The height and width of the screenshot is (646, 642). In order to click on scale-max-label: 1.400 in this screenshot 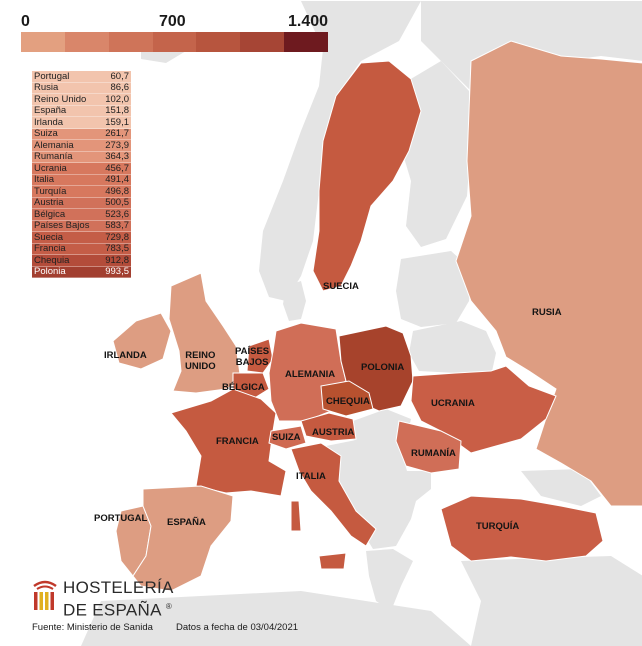, I will do `click(308, 21)`.